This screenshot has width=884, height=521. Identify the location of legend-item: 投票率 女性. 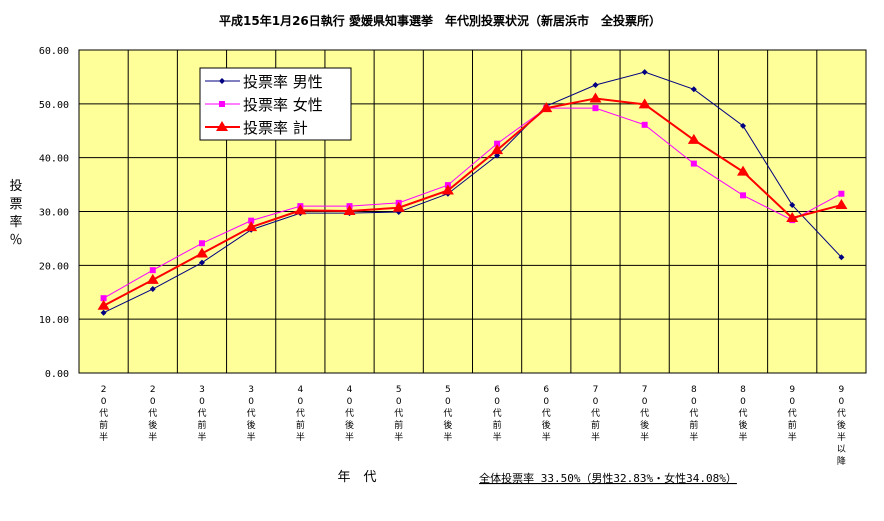
(264, 105).